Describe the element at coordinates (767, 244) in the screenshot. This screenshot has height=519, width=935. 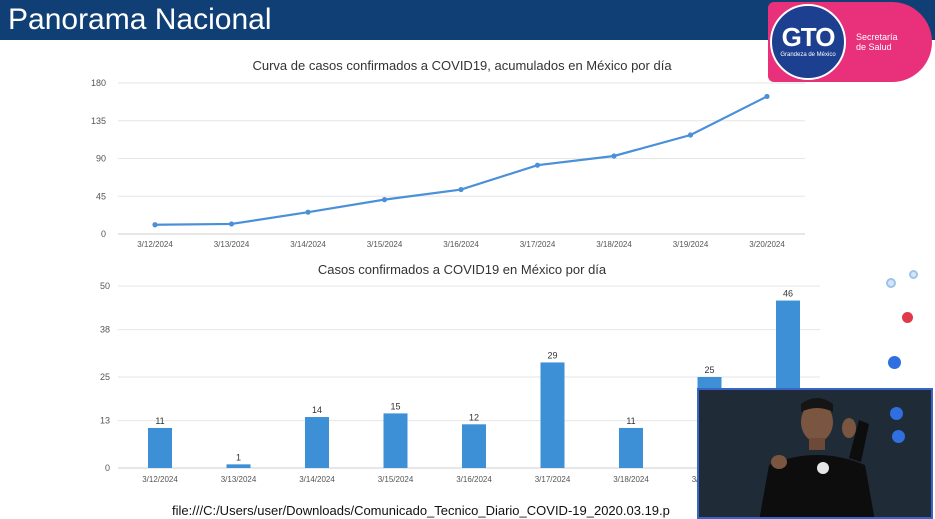
I see `x-tick-label: 3/20/2024` at that location.